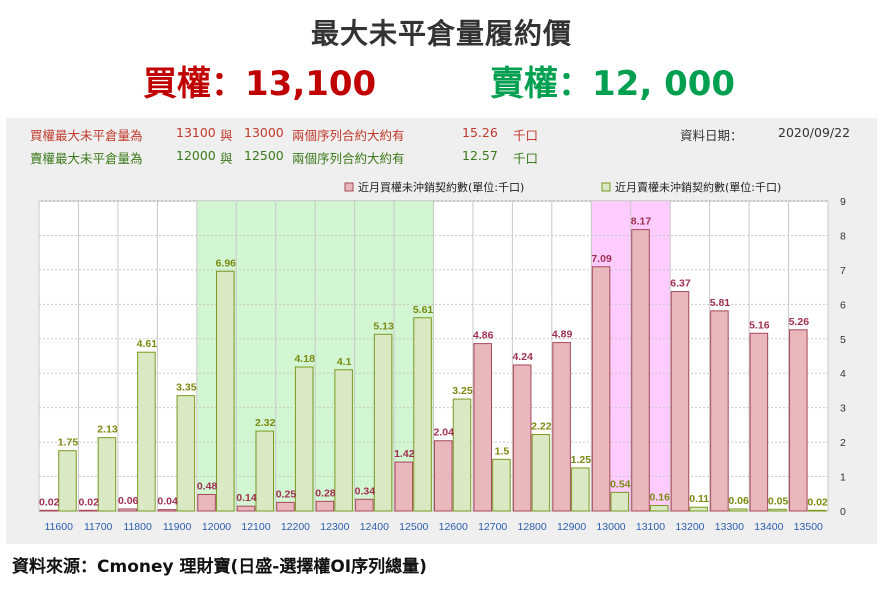 This screenshot has height=589, width=883. I want to click on x-tick-label: 13100, so click(650, 527).